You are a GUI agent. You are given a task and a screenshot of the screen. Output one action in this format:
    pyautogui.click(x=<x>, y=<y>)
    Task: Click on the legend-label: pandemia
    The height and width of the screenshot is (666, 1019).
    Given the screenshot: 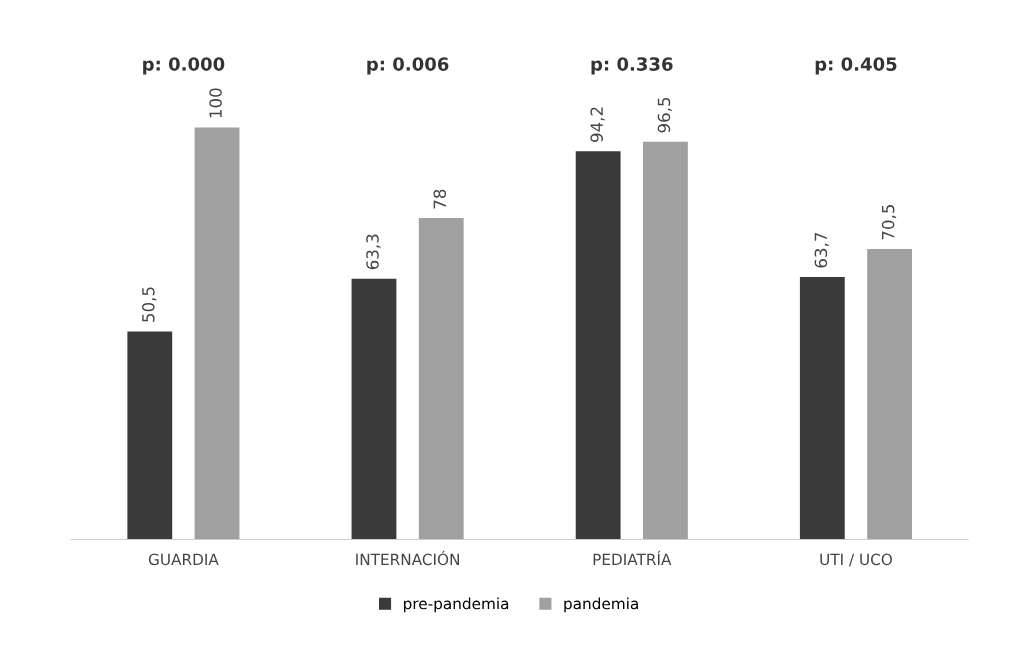 What is the action you would take?
    pyautogui.click(x=601, y=605)
    